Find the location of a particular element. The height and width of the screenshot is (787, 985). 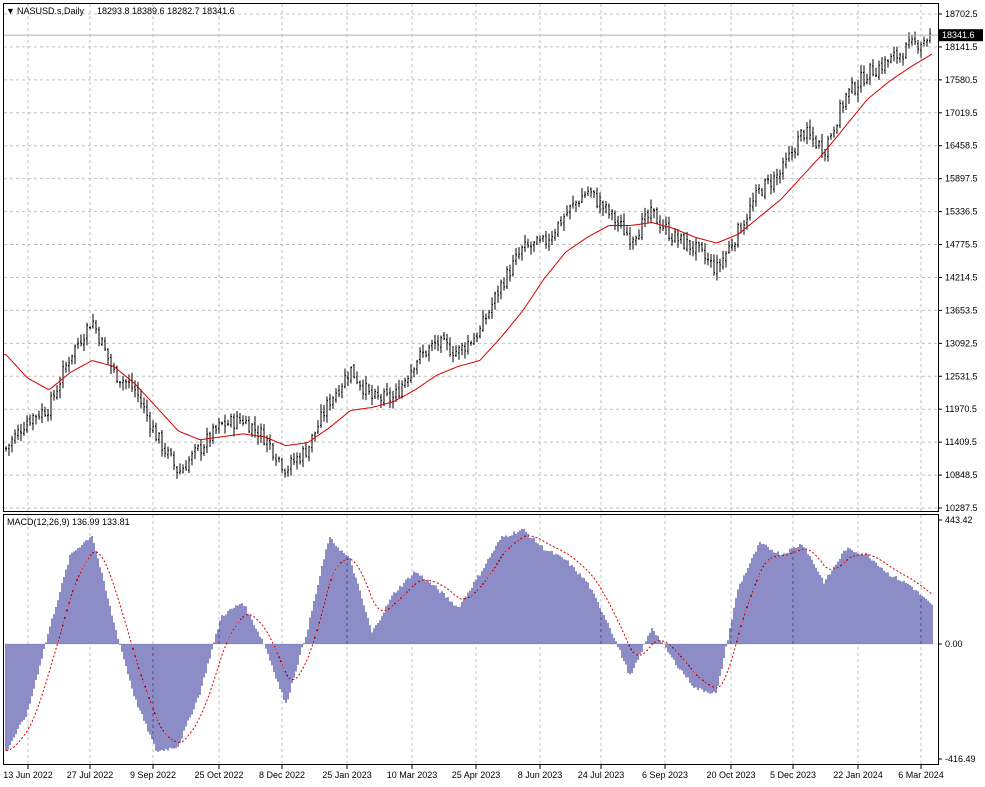

symbol-label: NASUSD.s,Daily is located at coordinates (51, 11).